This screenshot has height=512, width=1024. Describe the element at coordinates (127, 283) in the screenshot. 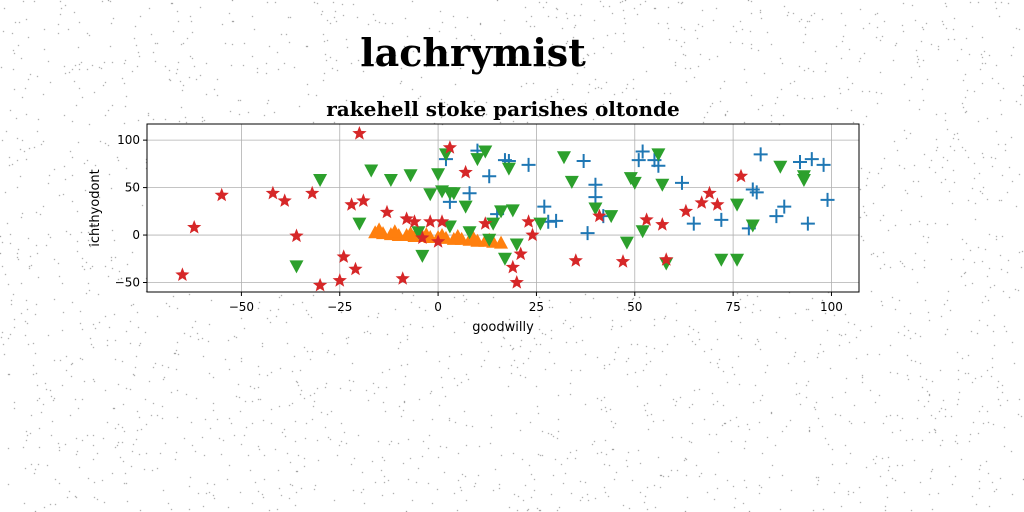

I see `y-tick-label: −50` at that location.